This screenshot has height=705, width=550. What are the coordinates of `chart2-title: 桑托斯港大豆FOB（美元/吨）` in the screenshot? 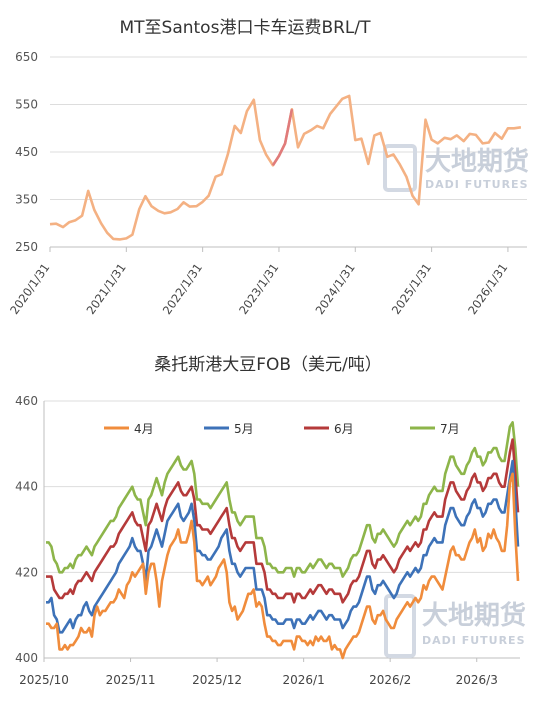 It's located at (268, 365).